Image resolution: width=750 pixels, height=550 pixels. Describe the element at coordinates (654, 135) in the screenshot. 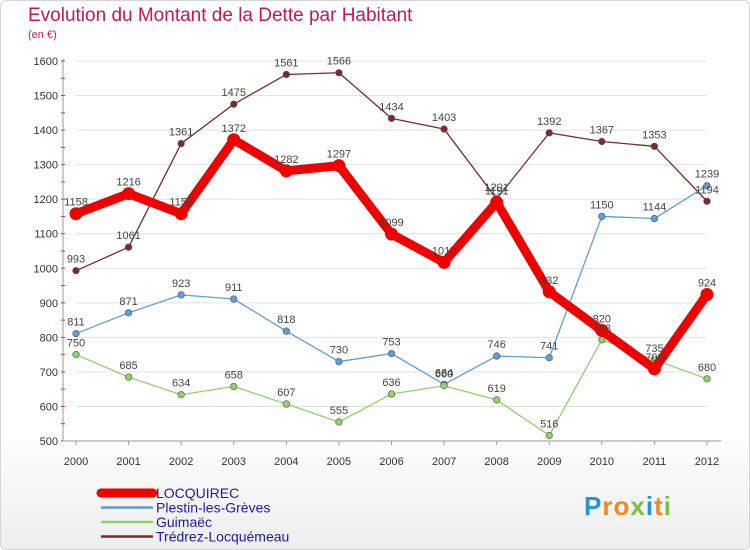

I see `data-label: 1353` at that location.